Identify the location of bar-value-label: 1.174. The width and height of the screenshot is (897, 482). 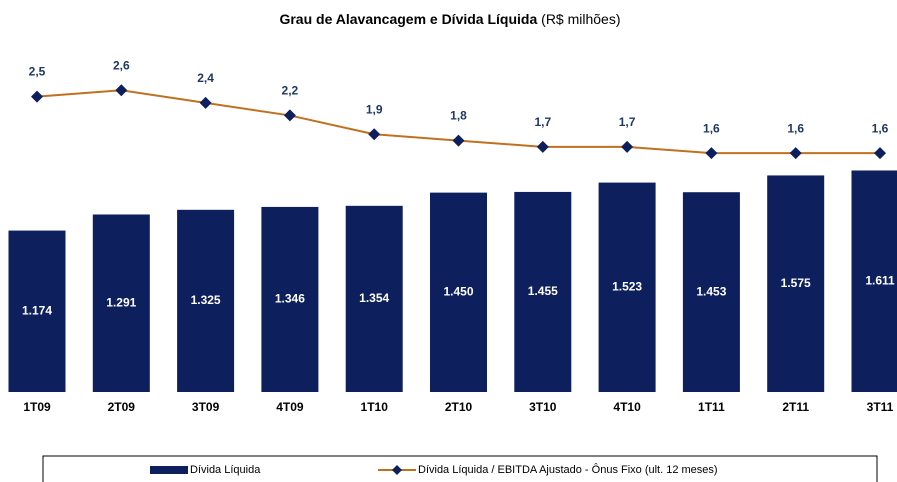
(37, 310).